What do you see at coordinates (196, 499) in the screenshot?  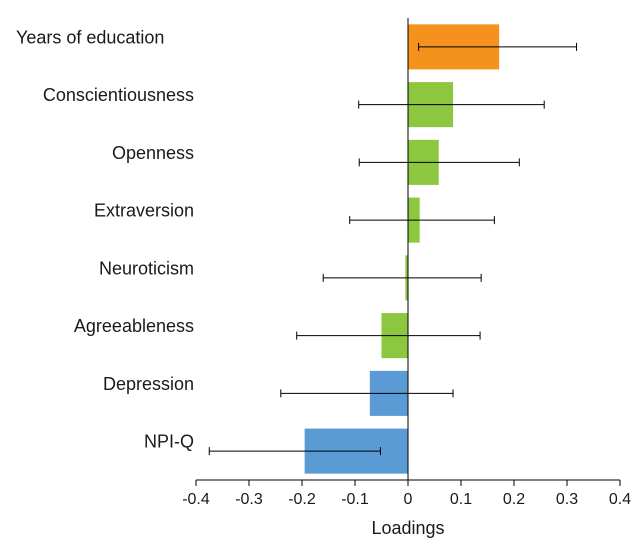 I see `x-tick-label: -0.4` at bounding box center [196, 499].